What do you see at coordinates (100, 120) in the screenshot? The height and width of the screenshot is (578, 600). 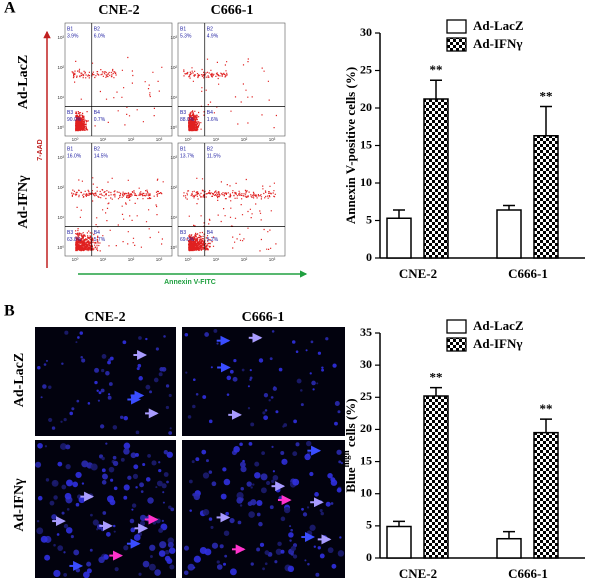 I see `quadrant-value: 0.7%` at bounding box center [100, 120].